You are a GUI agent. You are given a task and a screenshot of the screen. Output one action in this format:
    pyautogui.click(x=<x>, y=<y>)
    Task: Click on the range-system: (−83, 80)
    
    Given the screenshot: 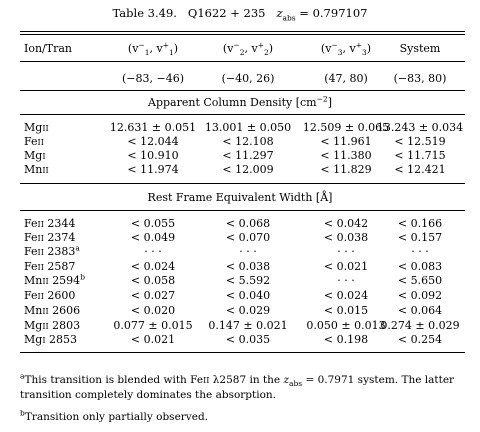 What is the action you would take?
    pyautogui.click(x=420, y=78)
    